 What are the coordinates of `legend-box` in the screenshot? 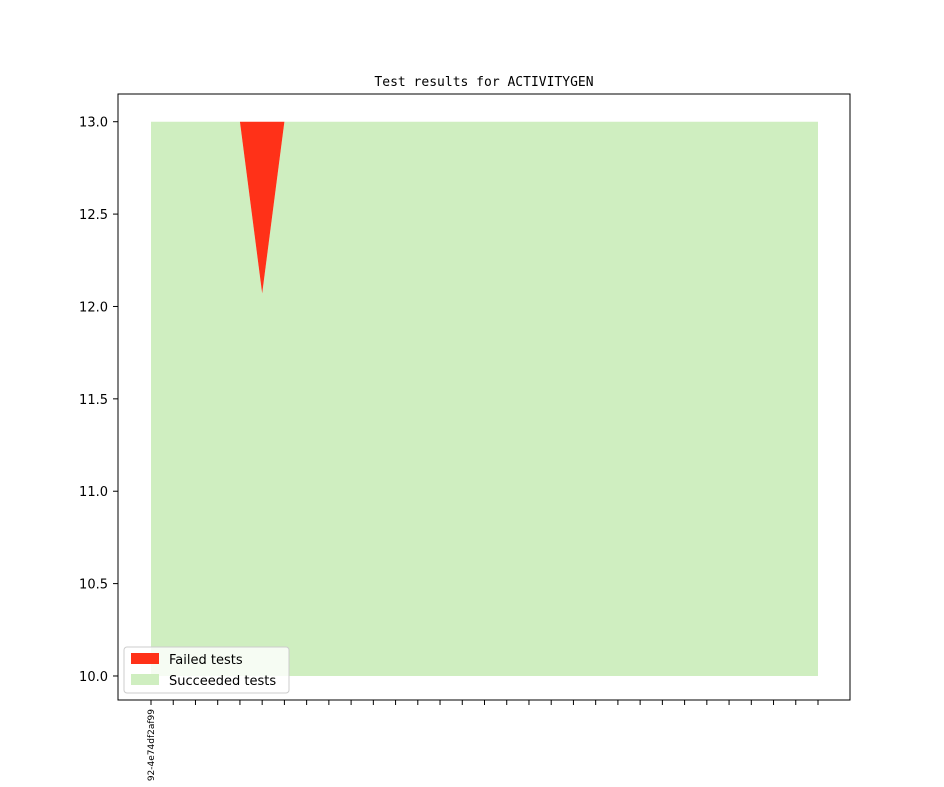 It's located at (206, 670).